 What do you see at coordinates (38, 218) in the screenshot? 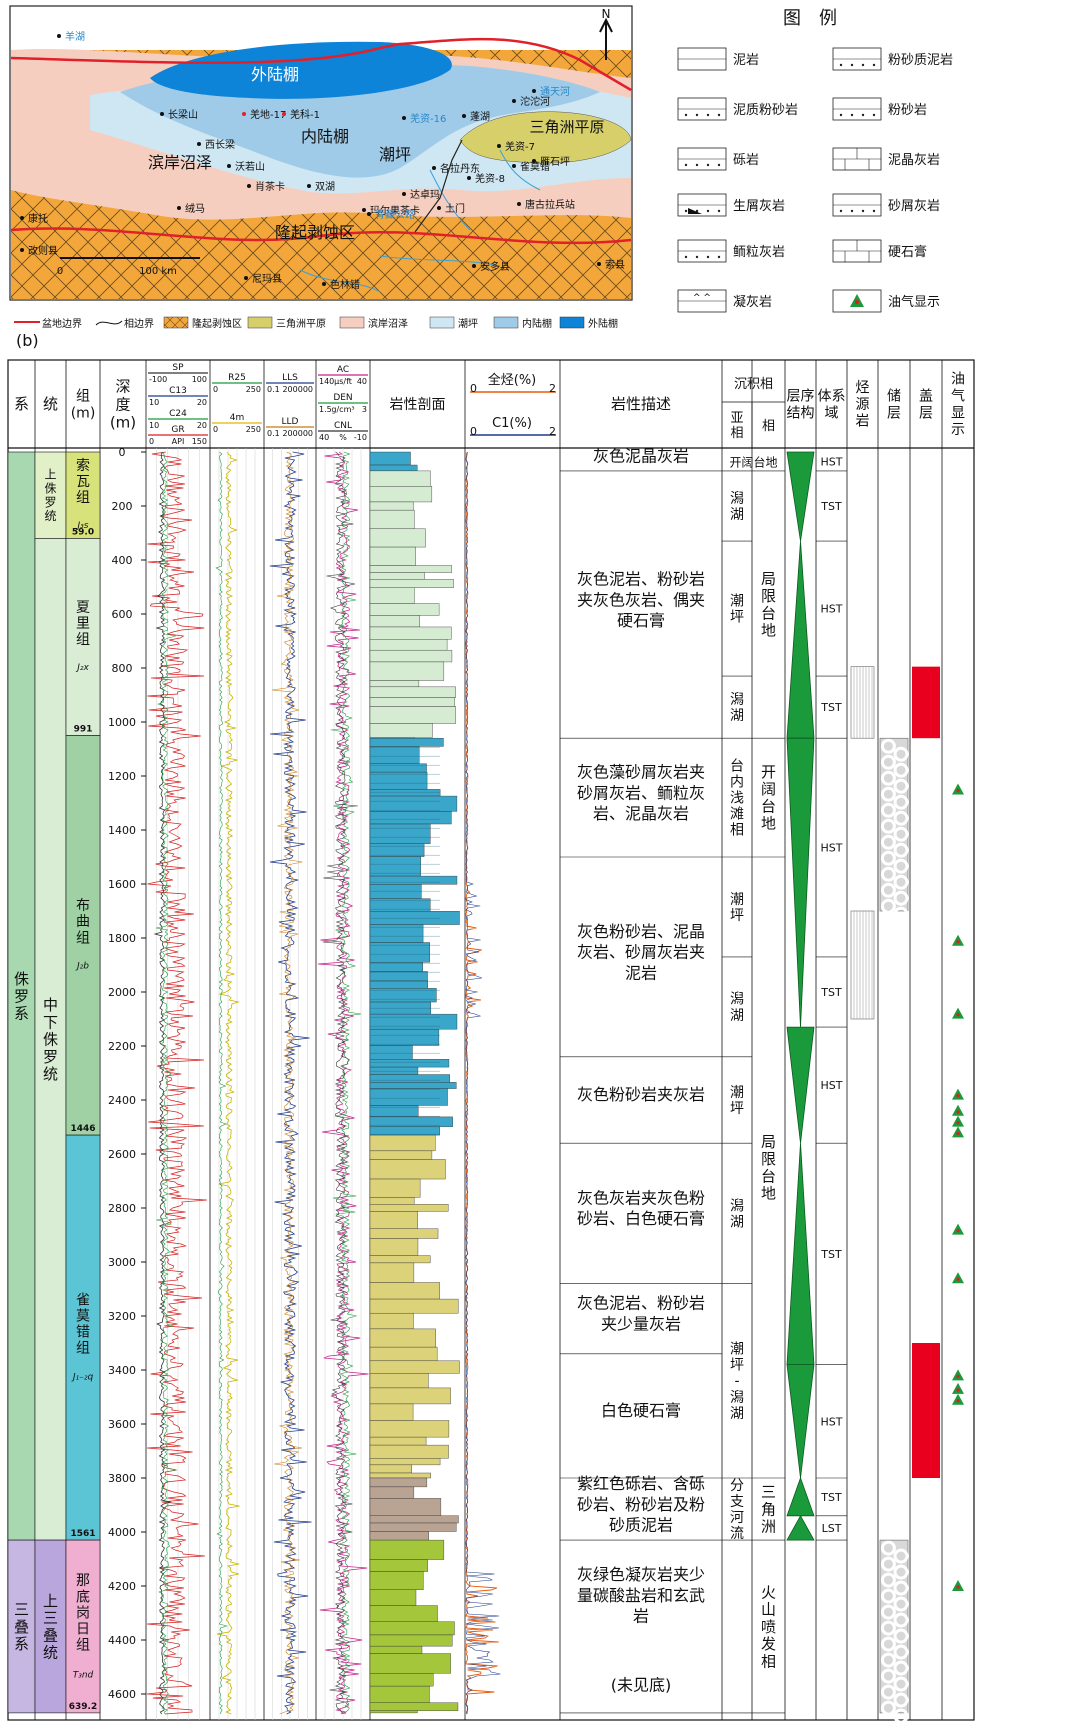
I see `place-label: 康托` at bounding box center [38, 218].